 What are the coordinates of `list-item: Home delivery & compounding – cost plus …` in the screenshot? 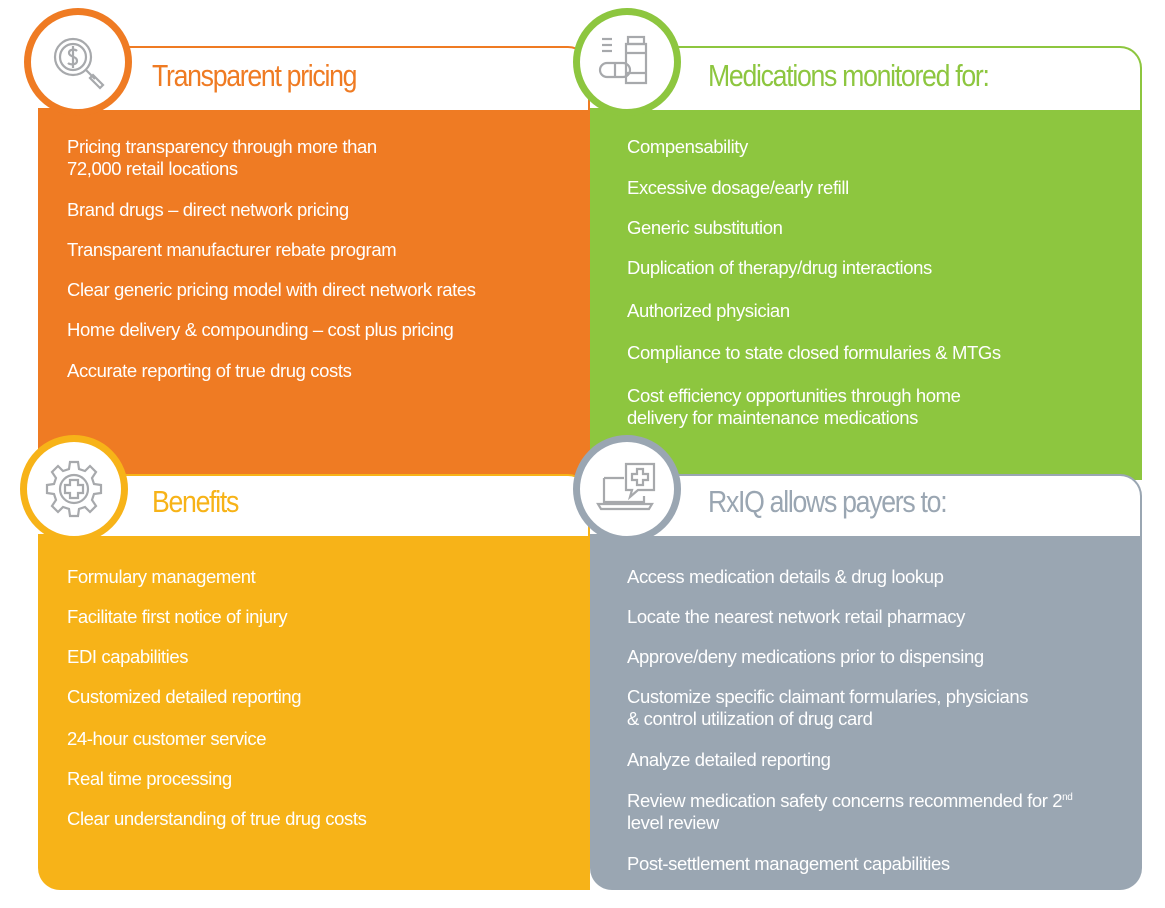 It's located at (260, 329).